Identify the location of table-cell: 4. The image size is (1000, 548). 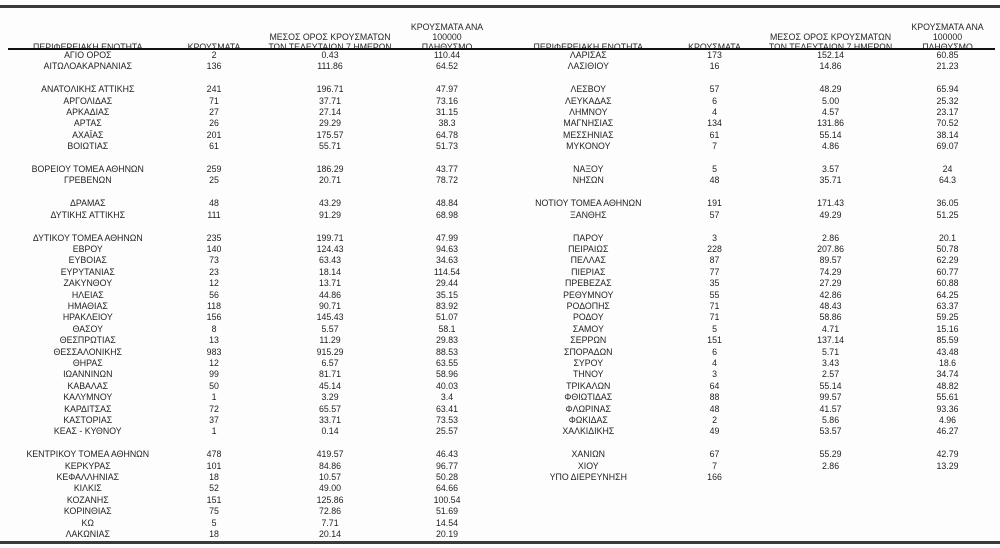
(714, 362).